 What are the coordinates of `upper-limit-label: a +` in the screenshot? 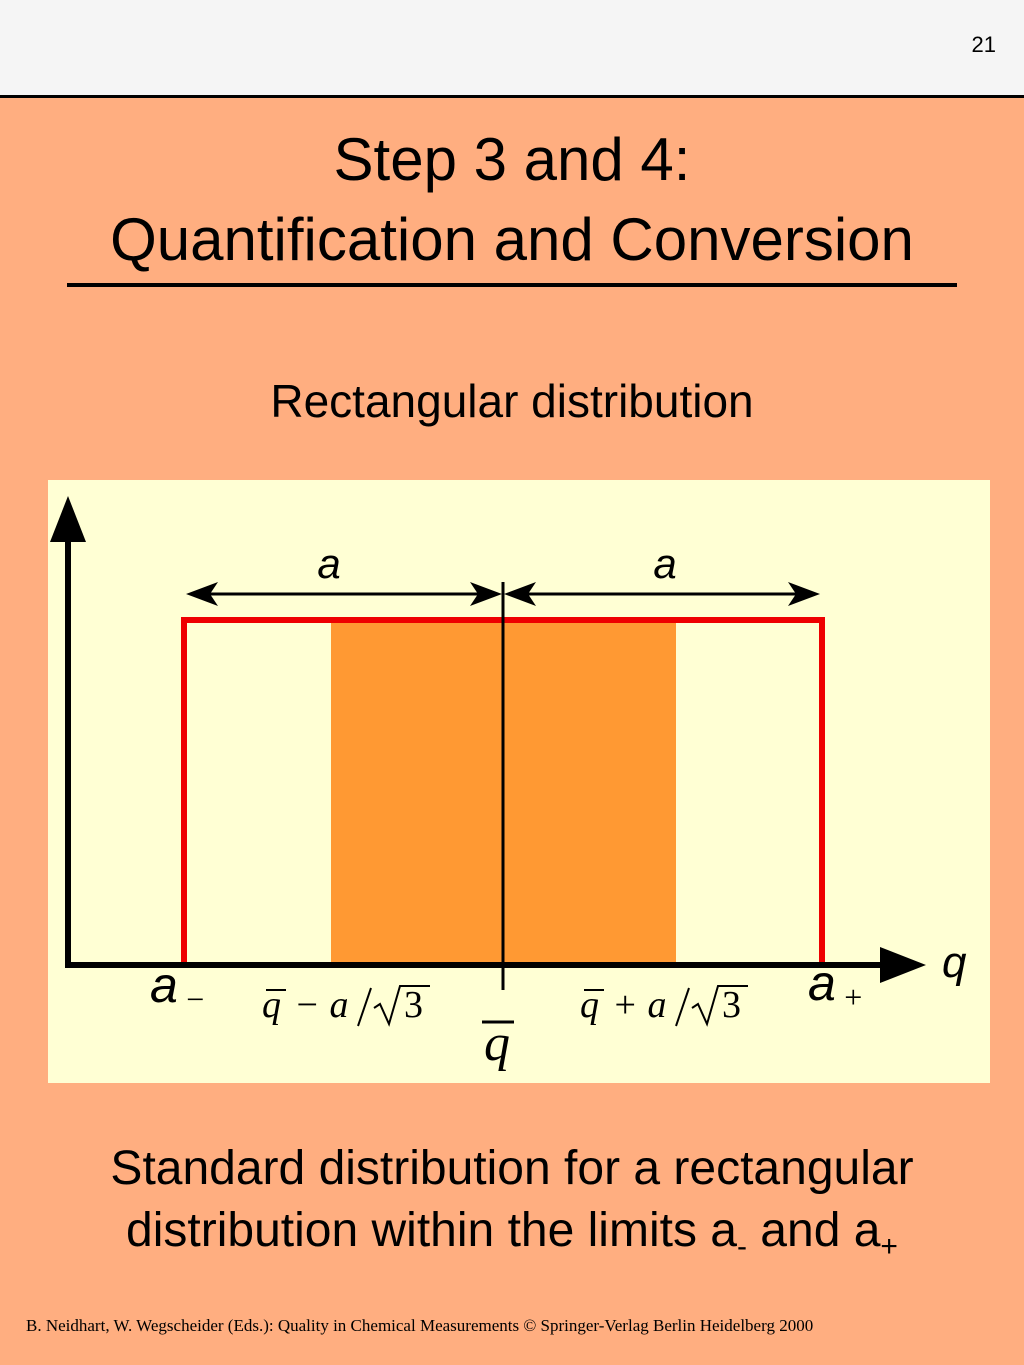 It's located at (835, 985).